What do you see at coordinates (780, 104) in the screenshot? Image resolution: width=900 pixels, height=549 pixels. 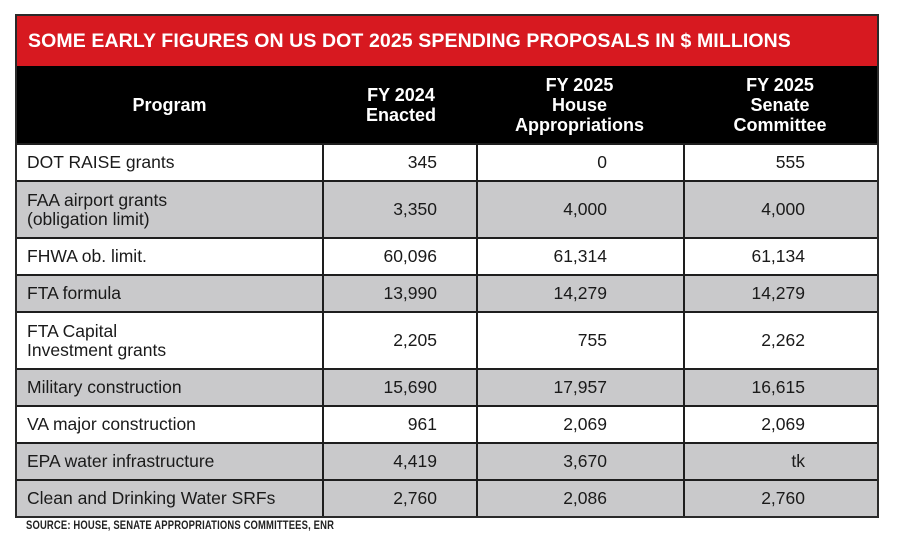 I see `column-header-fy2025-senate: FY 2025 Senate Committee` at bounding box center [780, 104].